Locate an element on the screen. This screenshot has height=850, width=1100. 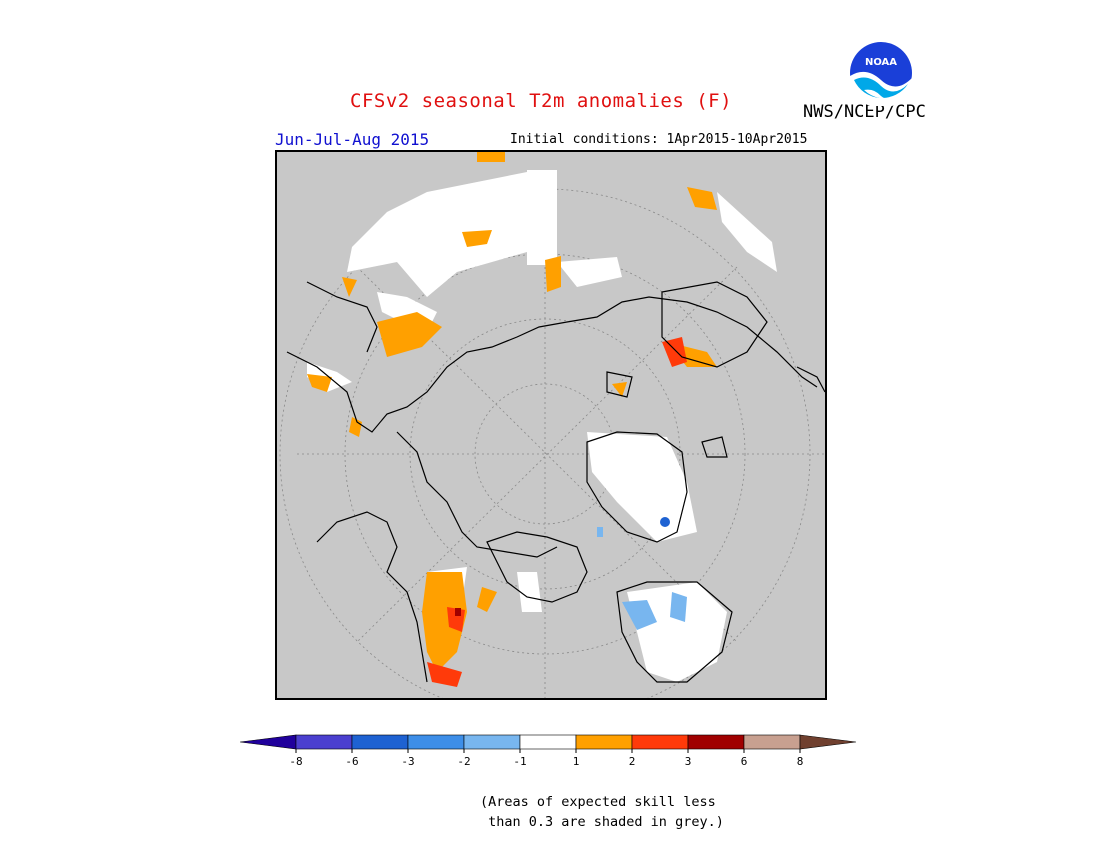
legend-tick-label: -6 is located at coordinates (351, 761).